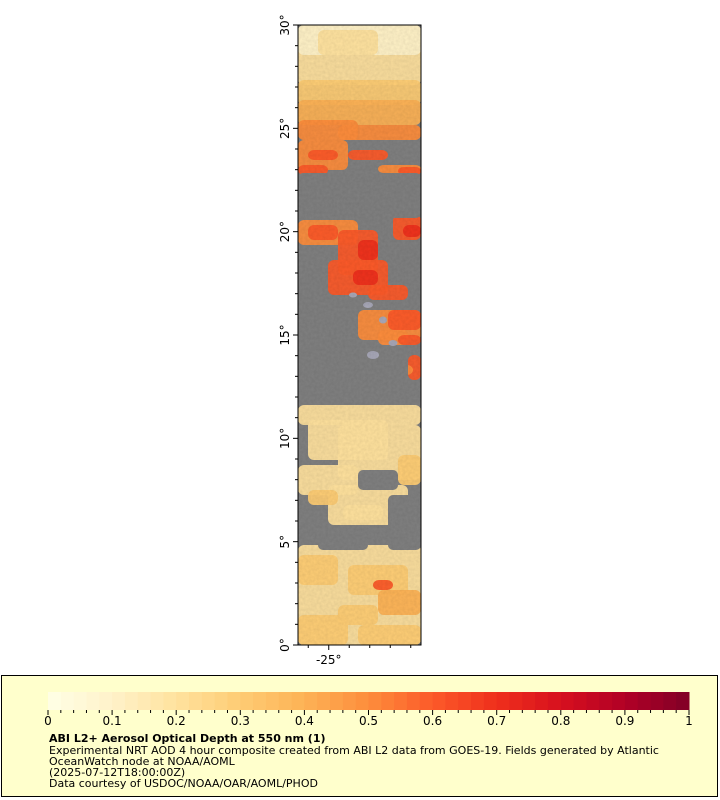 The width and height of the screenshot is (720, 800). What do you see at coordinates (112, 721) in the screenshot?
I see `colorbar-tick-label: 0.1` at bounding box center [112, 721].